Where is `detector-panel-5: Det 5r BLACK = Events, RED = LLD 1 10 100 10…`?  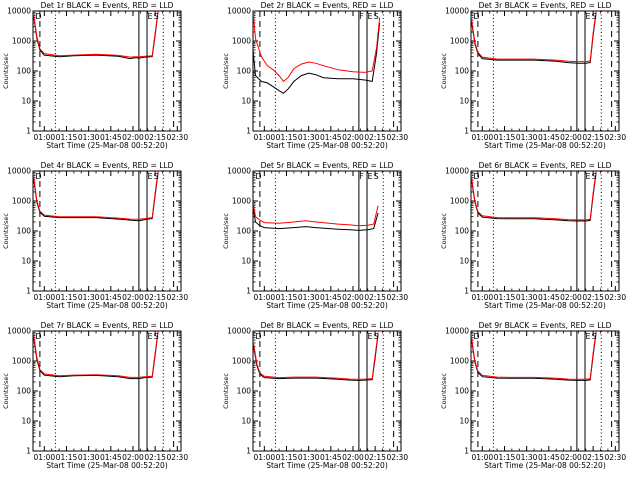 detector-panel-5: Det 5r BLACK = Events, RED = LLD 1 10 100 10… is located at coordinates (315, 235).